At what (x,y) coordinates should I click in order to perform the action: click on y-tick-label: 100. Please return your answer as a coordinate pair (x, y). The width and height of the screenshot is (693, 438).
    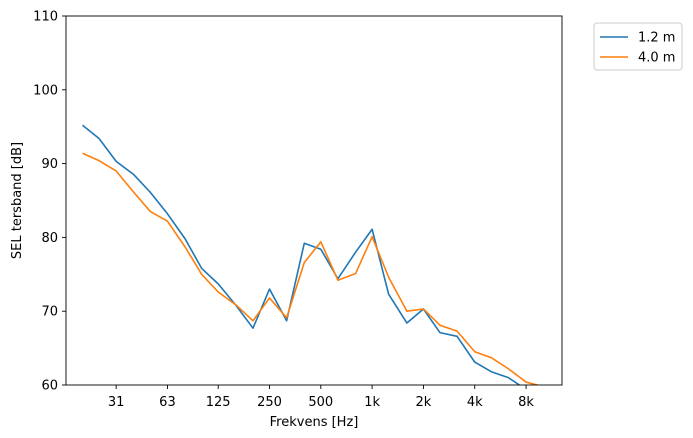
    Looking at the image, I should click on (45, 90).